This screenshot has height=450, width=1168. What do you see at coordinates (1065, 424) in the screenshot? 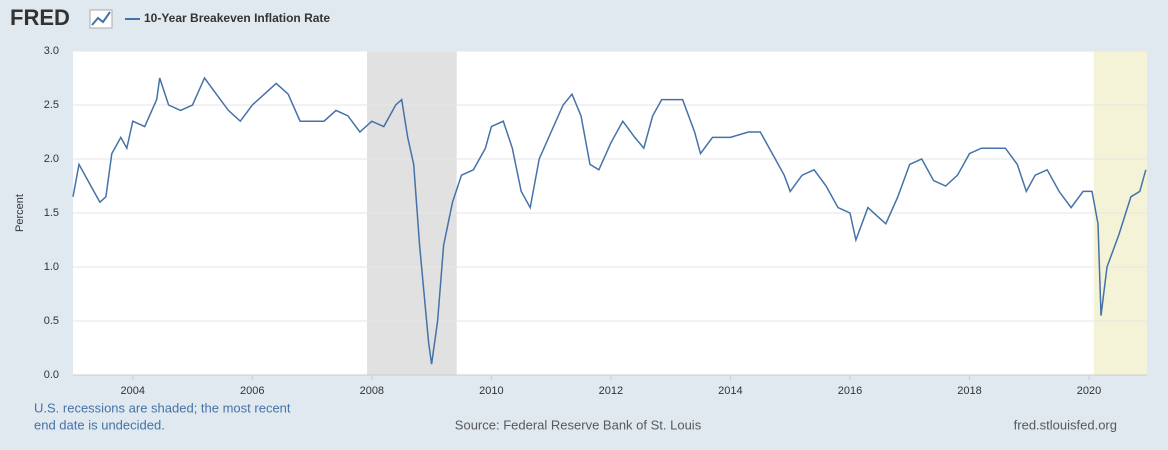
I see `source-url: fred.stlouisfed.org` at bounding box center [1065, 424].